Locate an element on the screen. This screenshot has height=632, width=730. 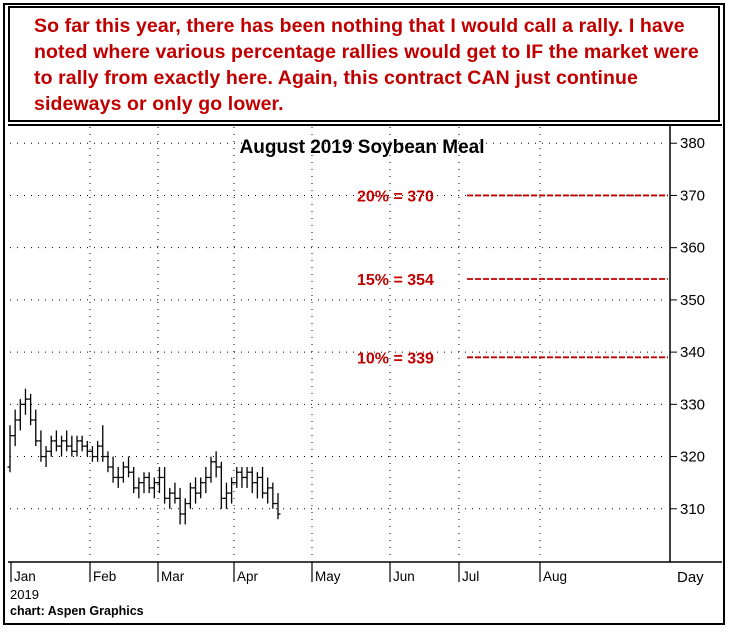
annotation-label: 10% = 339 is located at coordinates (395, 358).